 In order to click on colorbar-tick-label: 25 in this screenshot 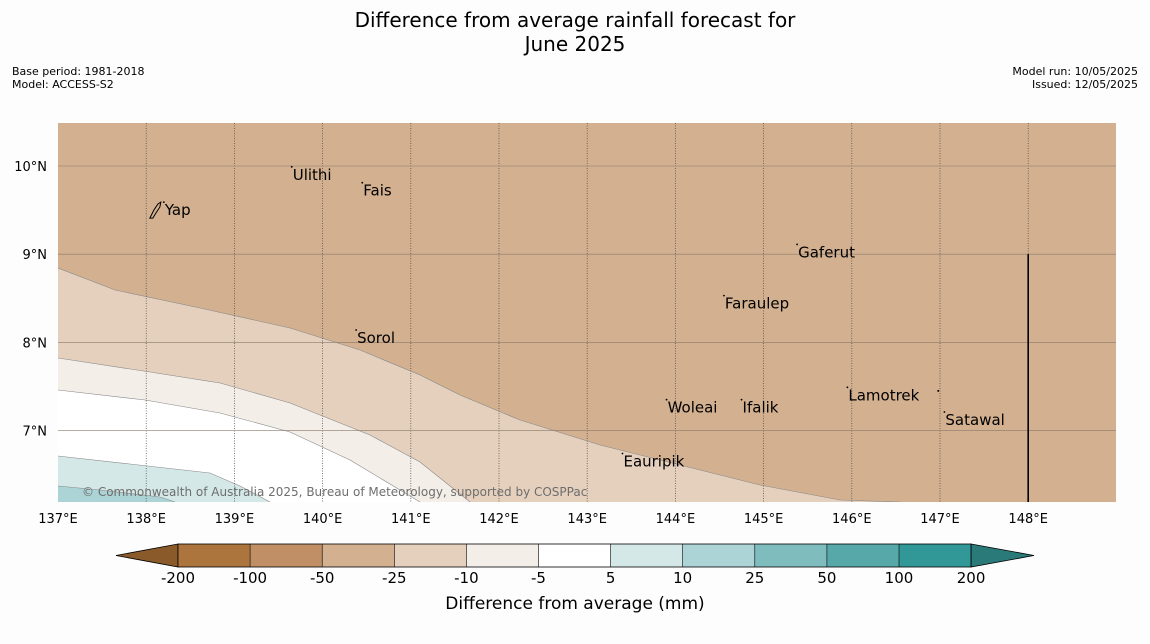, I will do `click(754, 578)`.